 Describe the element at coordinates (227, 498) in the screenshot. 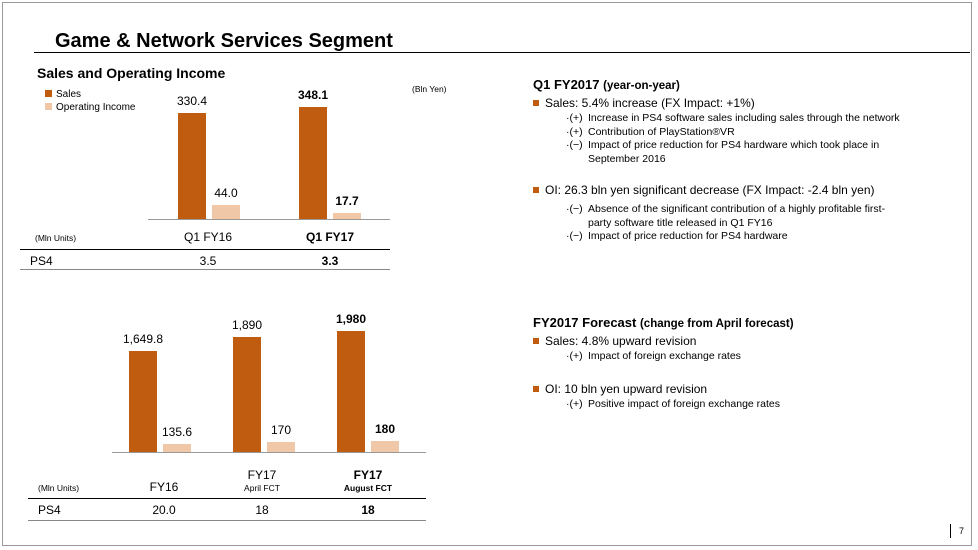

I see `bottom-table-rule-top` at that location.